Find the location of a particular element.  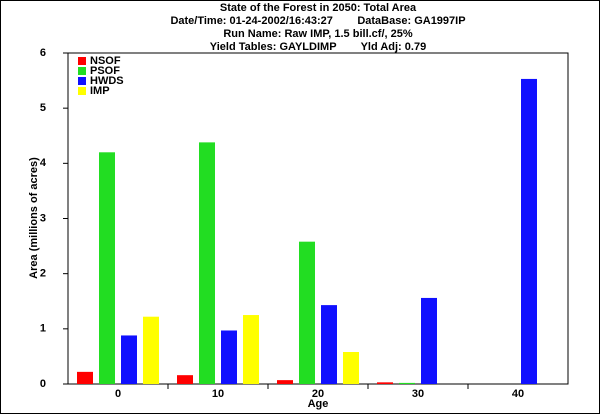

y-tick-label: 2 is located at coordinates (43, 274).